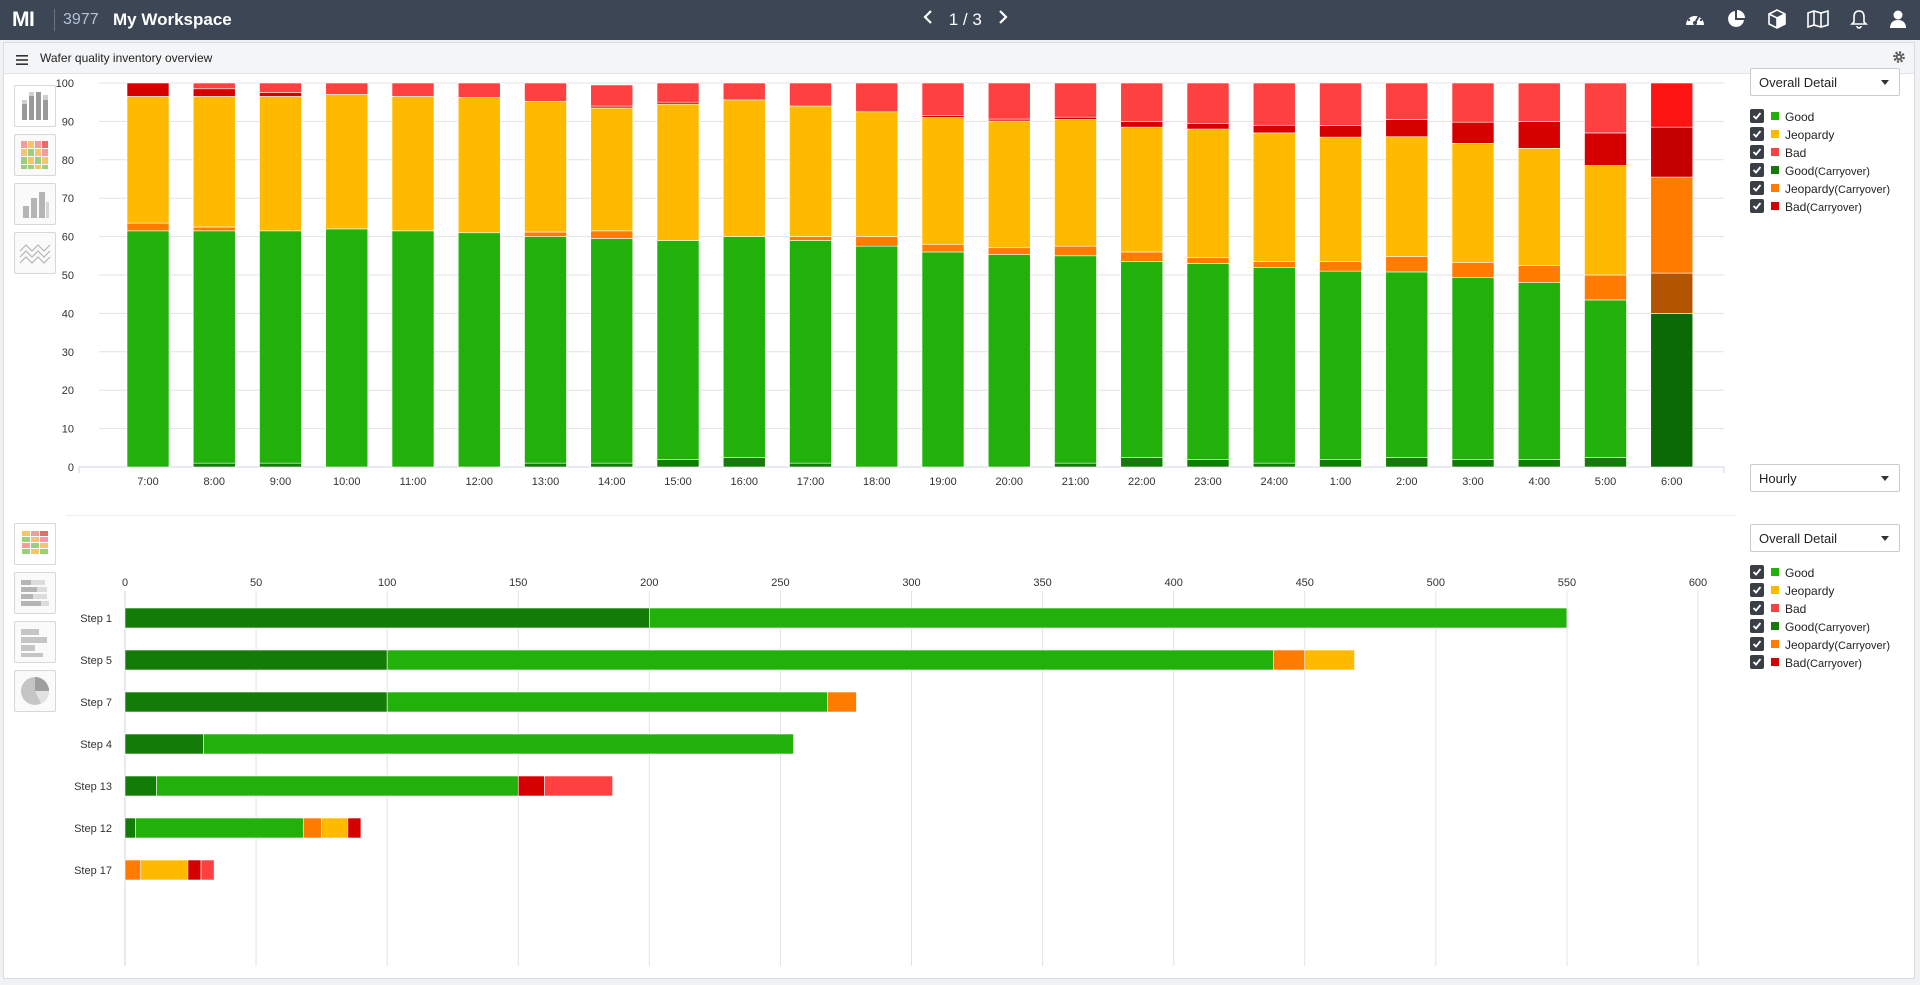  Describe the element at coordinates (172, 19) in the screenshot. I see `workspace-name: My Workspace` at that location.